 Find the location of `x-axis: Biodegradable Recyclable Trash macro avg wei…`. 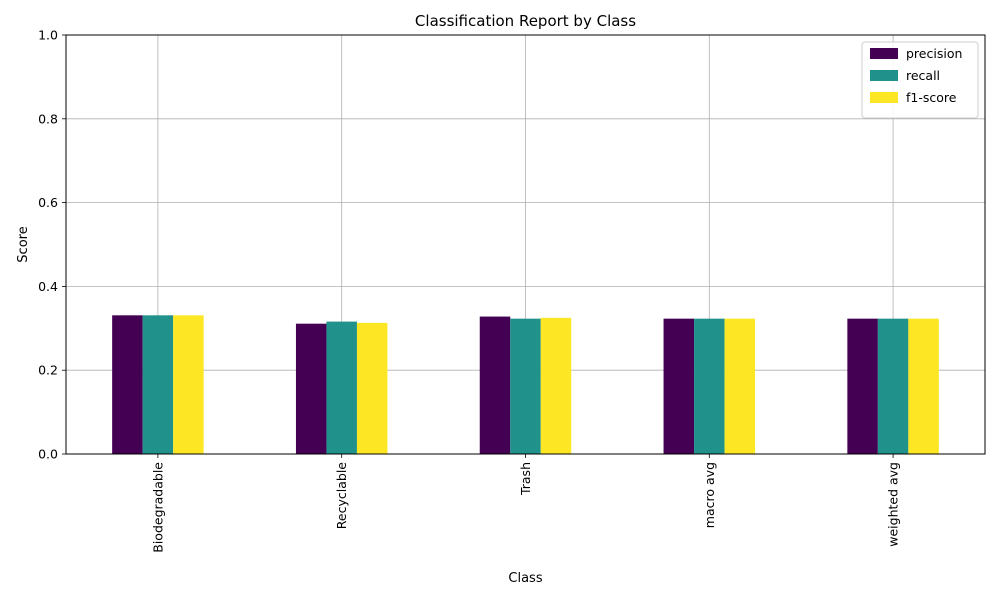

x-axis: Biodegradable Recyclable Trash macro avg wei… is located at coordinates (525, 503).